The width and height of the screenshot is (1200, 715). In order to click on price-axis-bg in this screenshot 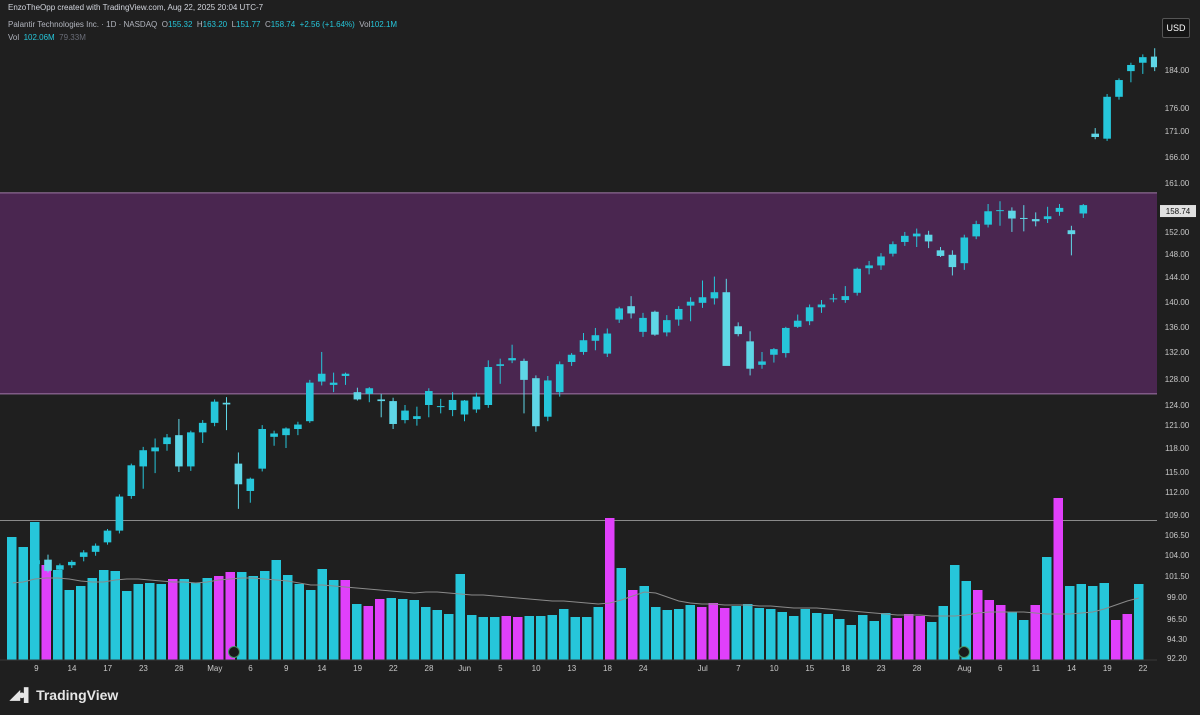, I will do `click(1178, 332)`.